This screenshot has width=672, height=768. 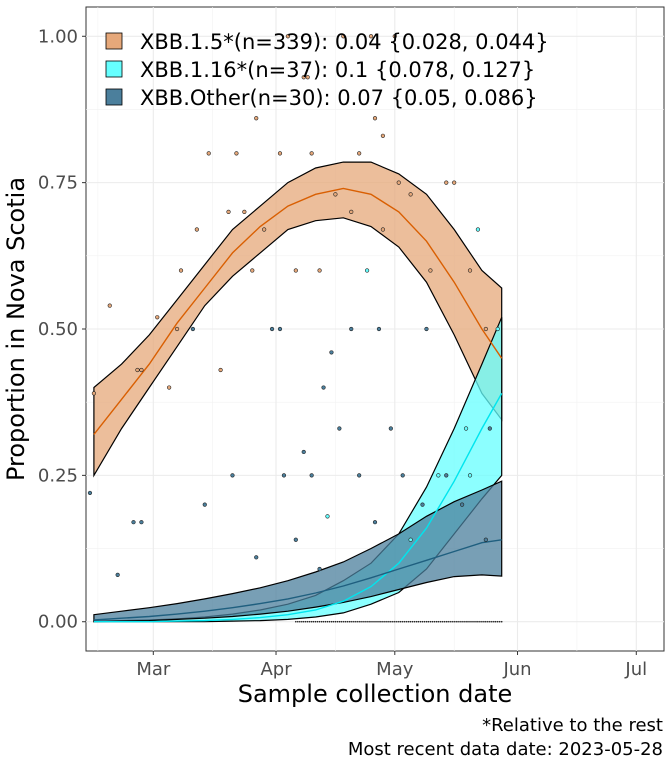 I want to click on x-axis-title: Sample collection date, so click(x=375, y=694).